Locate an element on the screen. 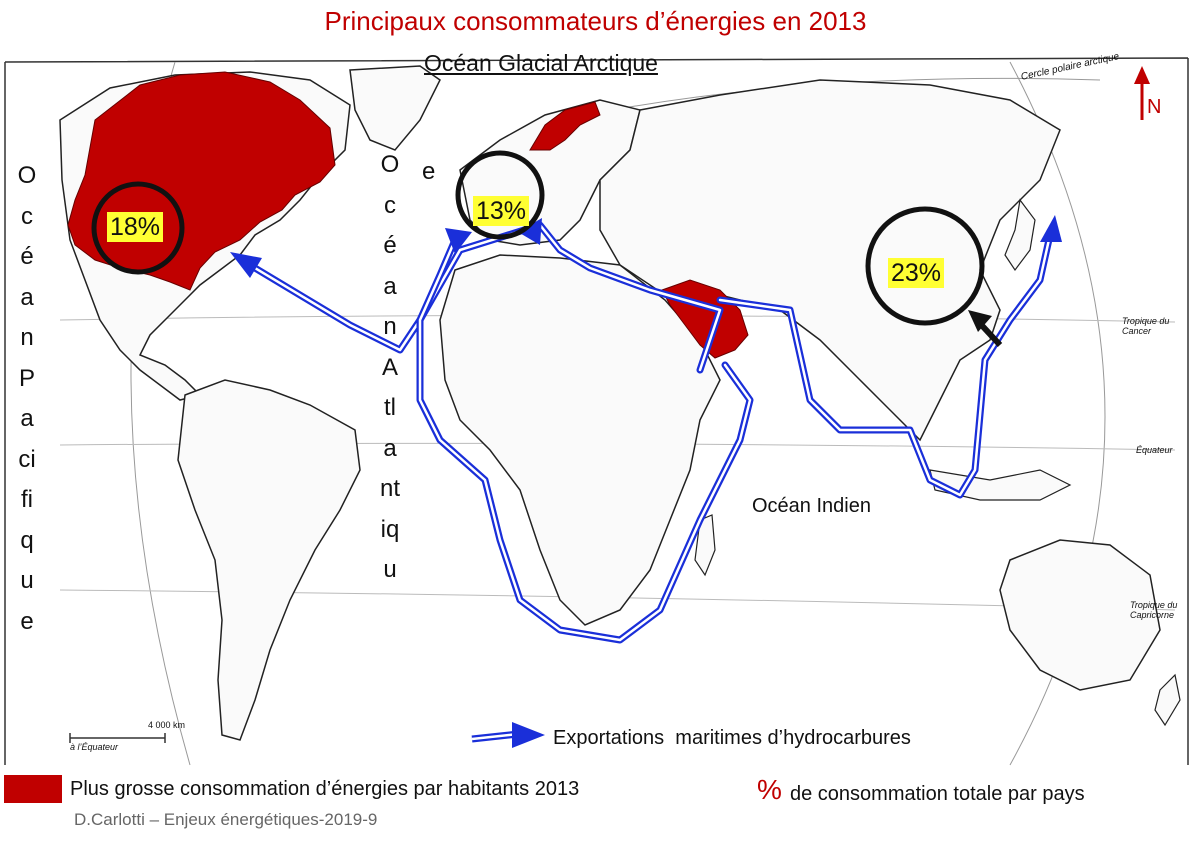  greenland-outline is located at coordinates (395, 108).